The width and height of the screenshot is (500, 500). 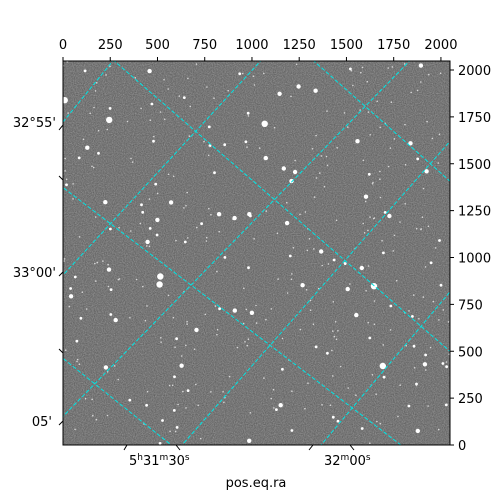 What do you see at coordinates (61, 274) in the screenshot?
I see `dec-tick-mark` at bounding box center [61, 274].